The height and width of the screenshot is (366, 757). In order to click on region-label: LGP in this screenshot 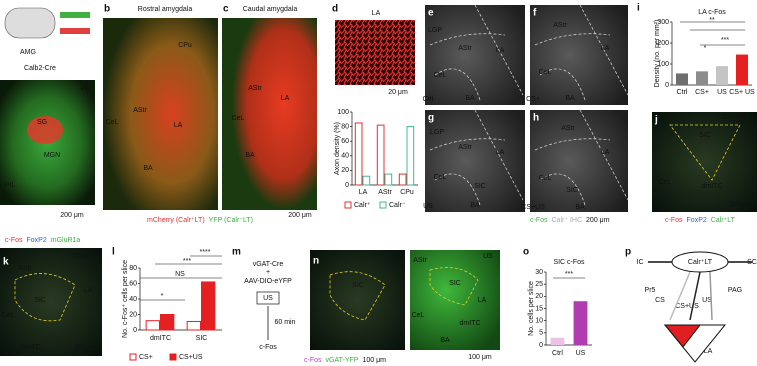, I will do `click(435, 30)`.